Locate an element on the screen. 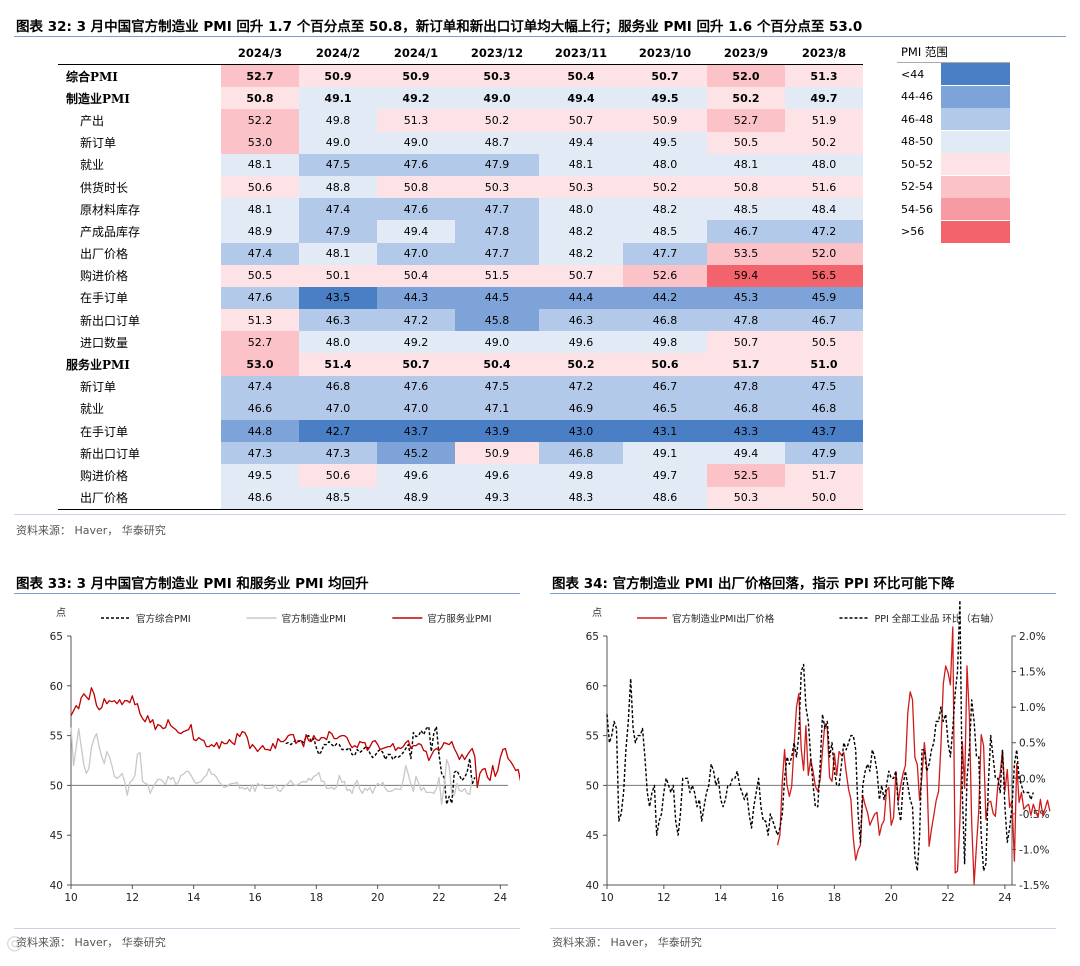 The image size is (1080, 966). legend-item: 52-54 is located at coordinates (953, 187).